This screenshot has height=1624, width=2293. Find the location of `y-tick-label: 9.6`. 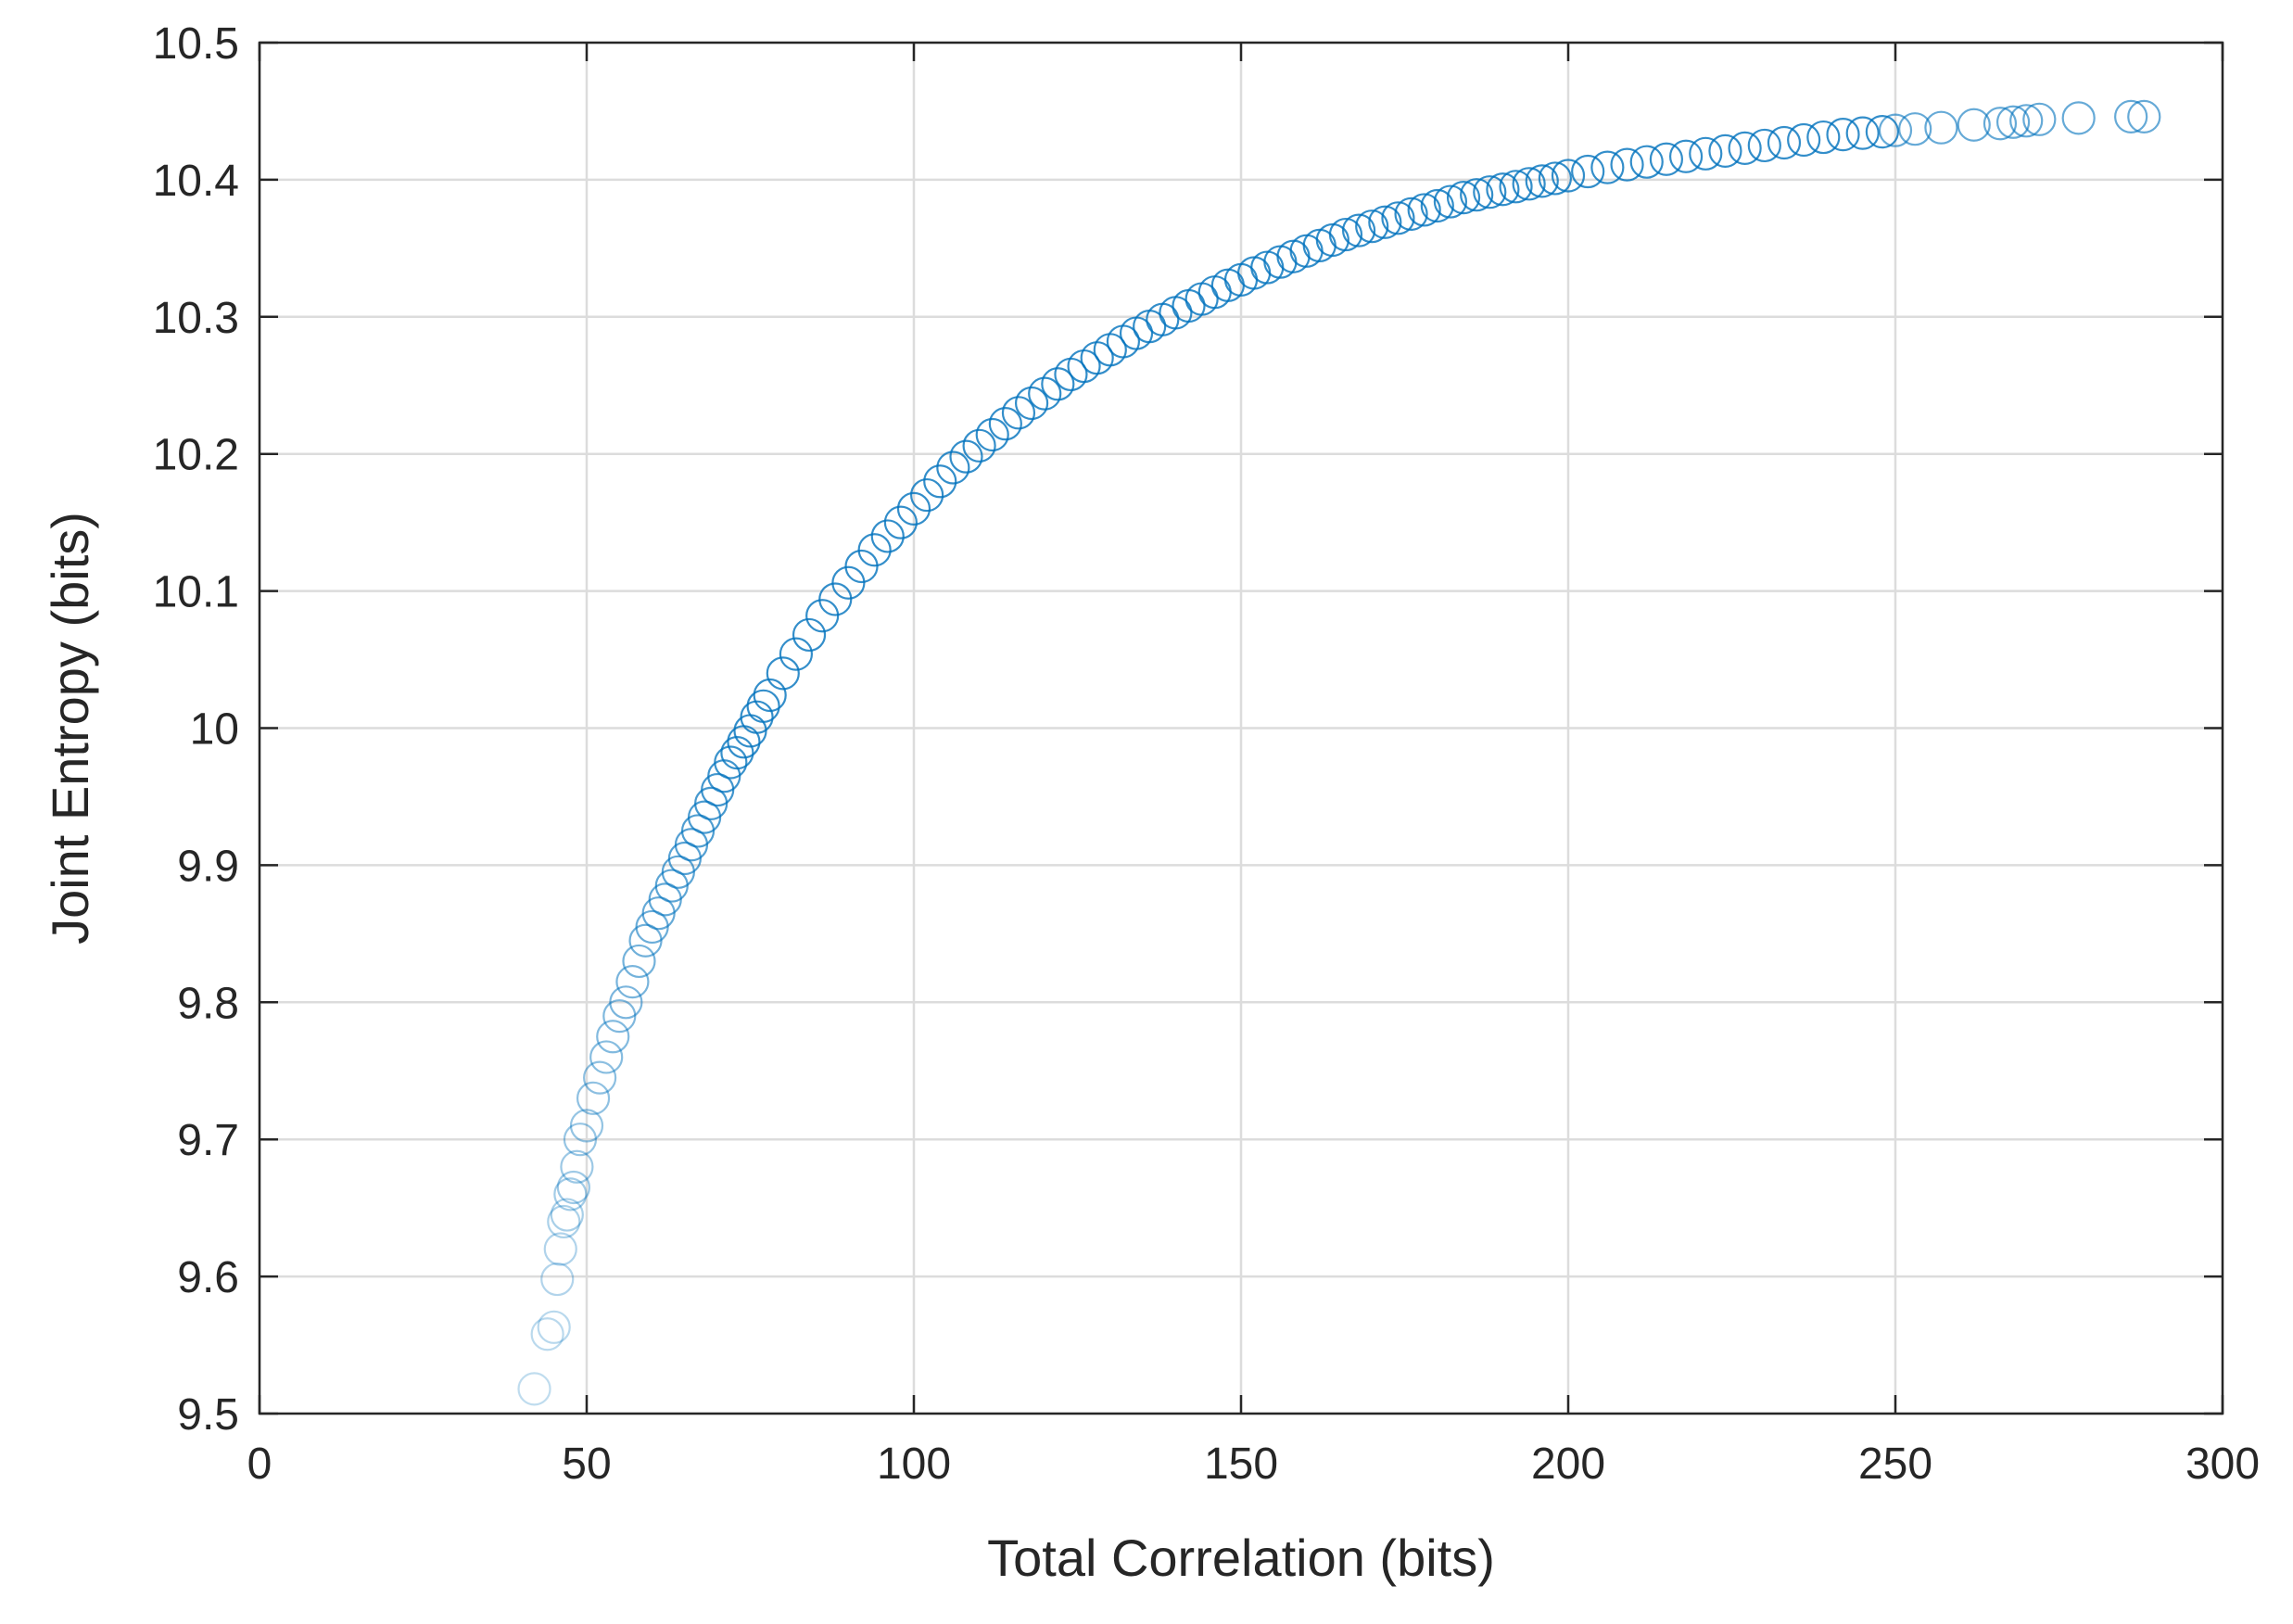

y-tick-label: 9.6 is located at coordinates (208, 1277).